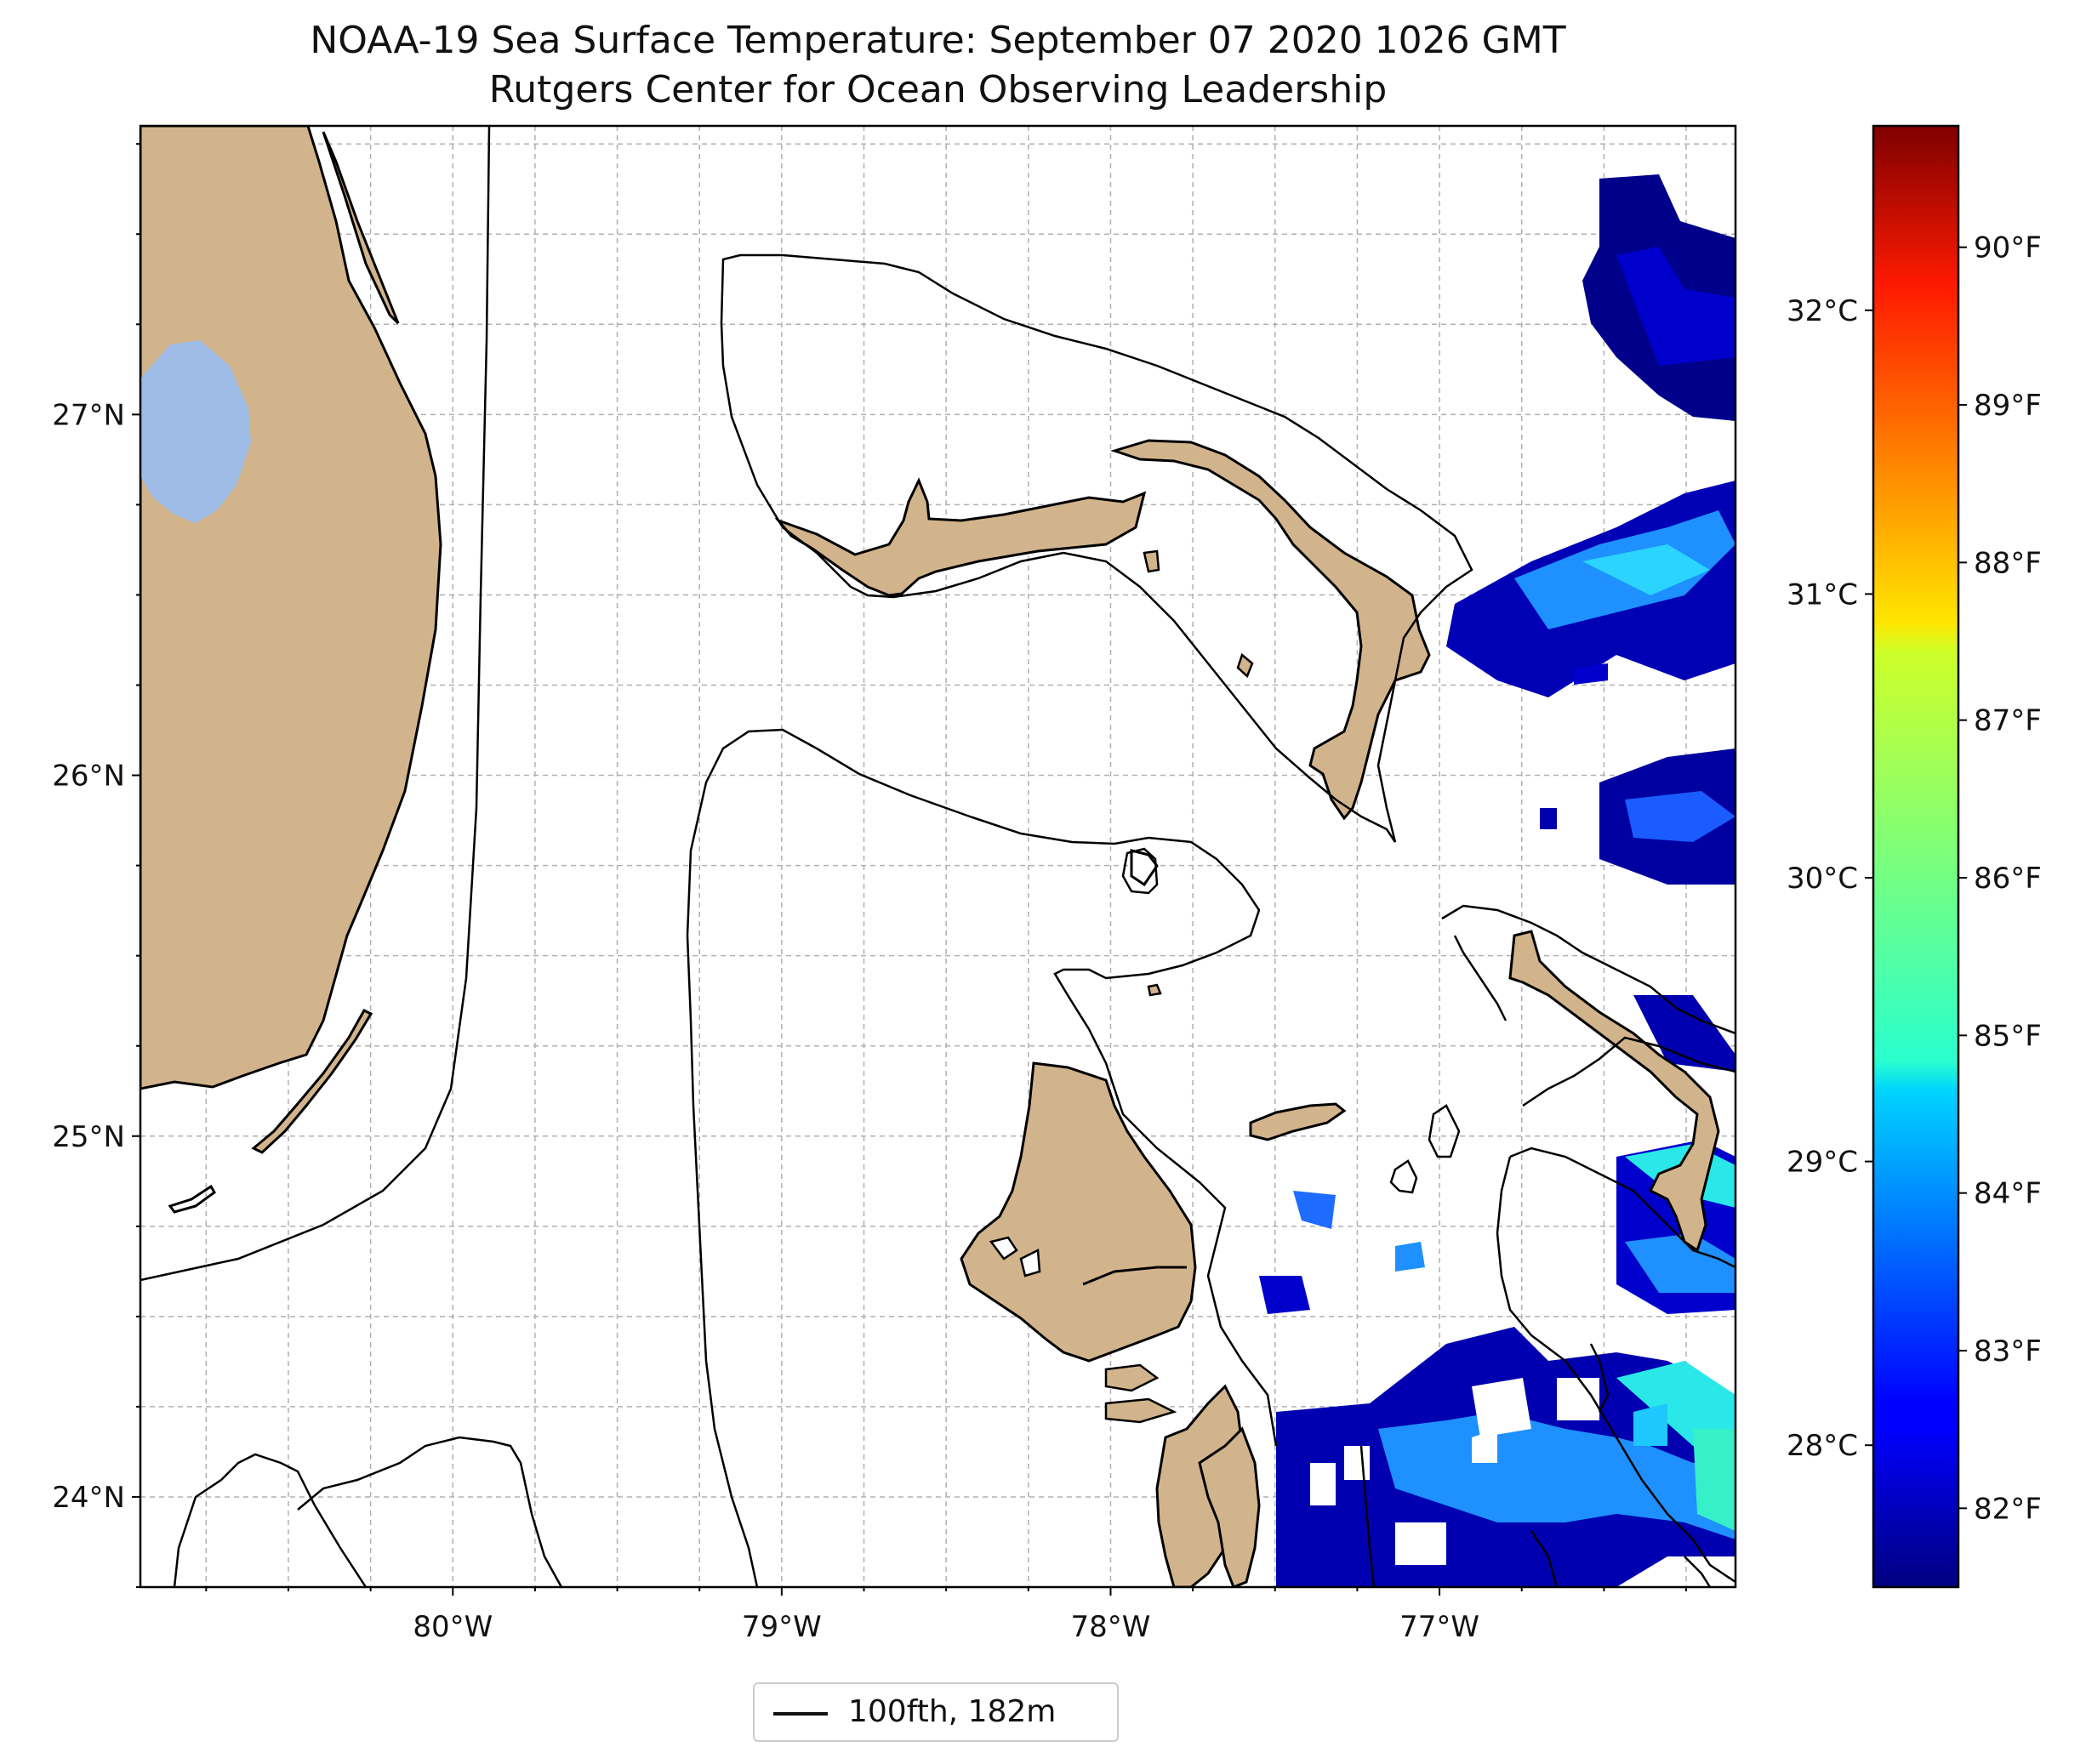 The height and width of the screenshot is (1764, 2086). What do you see at coordinates (1079, 1212) in the screenshot?
I see `andros-land` at bounding box center [1079, 1212].